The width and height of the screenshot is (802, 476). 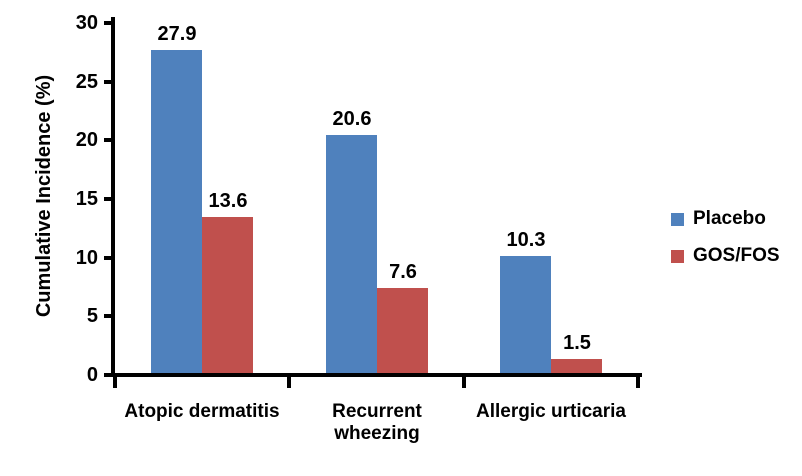 What do you see at coordinates (736, 255) in the screenshot?
I see `legend-label: GOS/FOS` at bounding box center [736, 255].